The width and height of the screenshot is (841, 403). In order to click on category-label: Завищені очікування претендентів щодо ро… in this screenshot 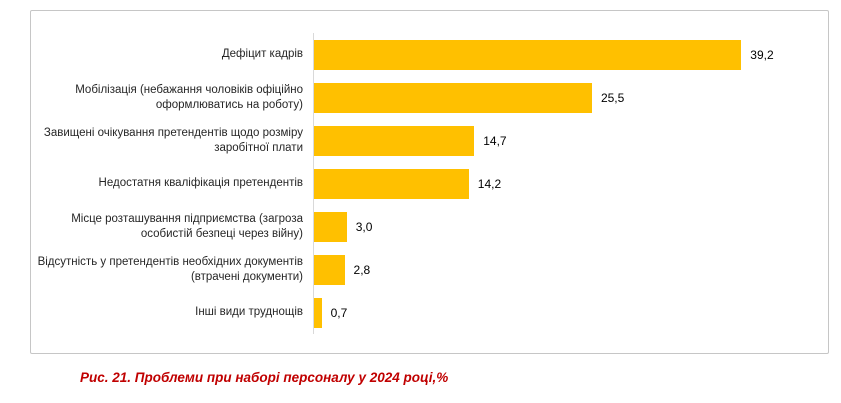, I will do `click(173, 140)`.